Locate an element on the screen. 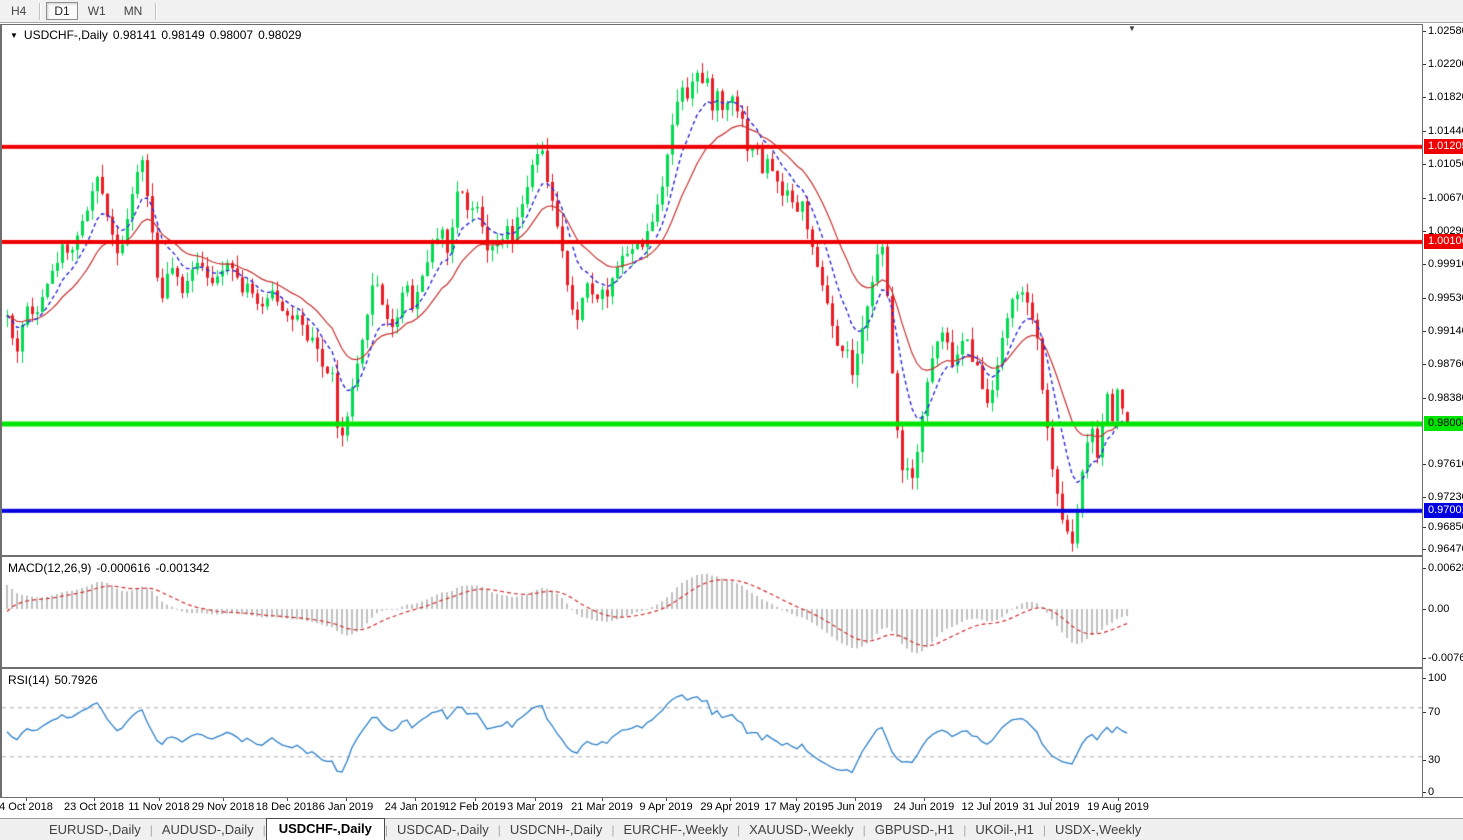  price-tick-label: 1.00670 is located at coordinates (1443, 198).